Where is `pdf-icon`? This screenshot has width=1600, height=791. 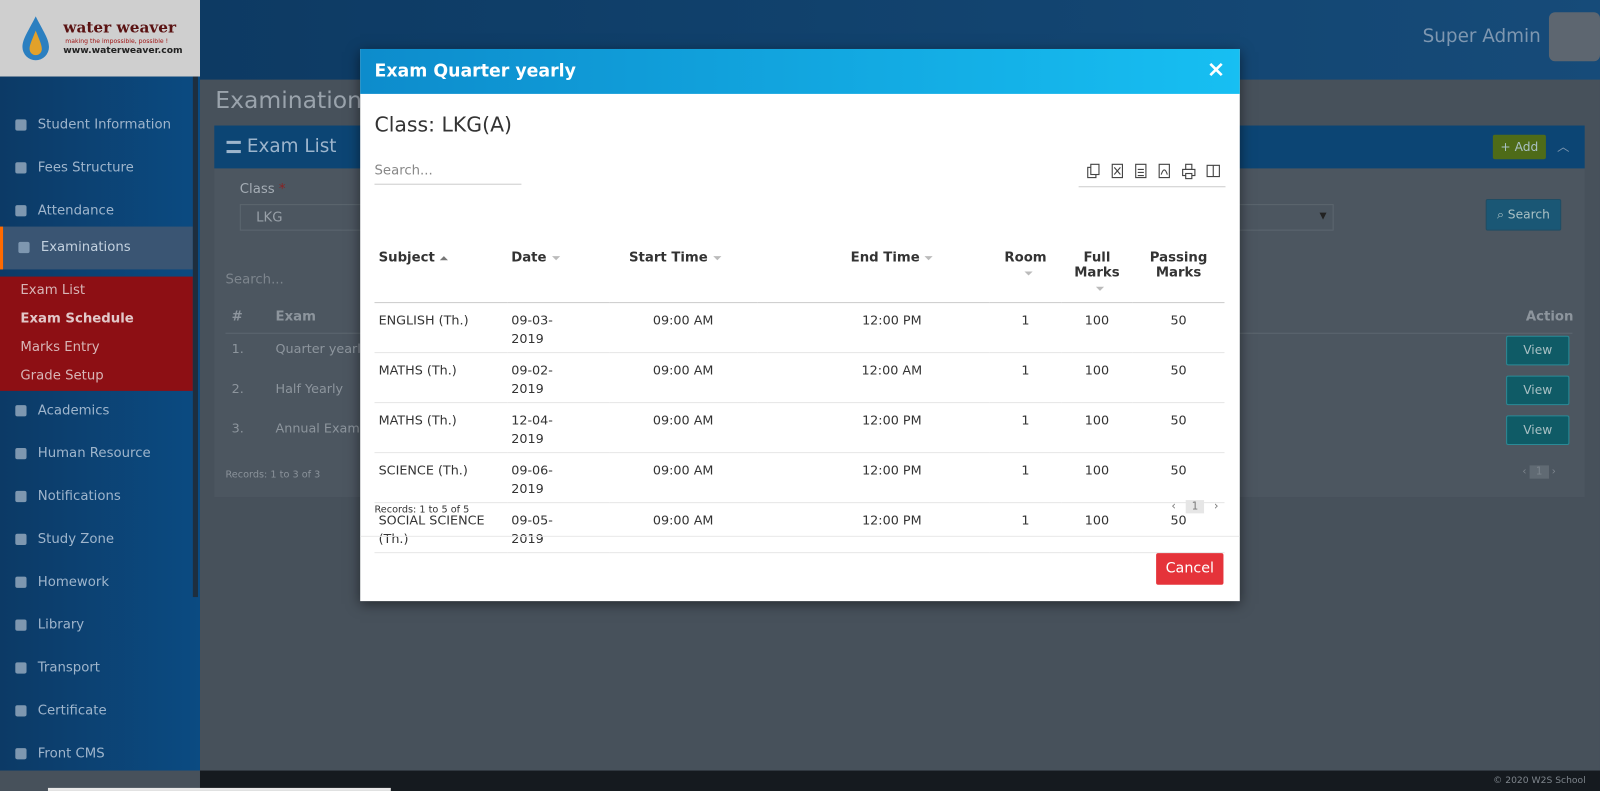
pdf-icon is located at coordinates (1164, 171).